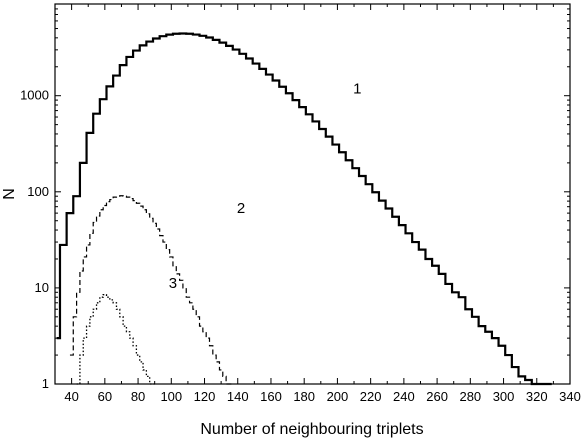 Image resolution: width=583 pixels, height=441 pixels. What do you see at coordinates (173, 283) in the screenshot?
I see `series-3-label: 3` at bounding box center [173, 283].